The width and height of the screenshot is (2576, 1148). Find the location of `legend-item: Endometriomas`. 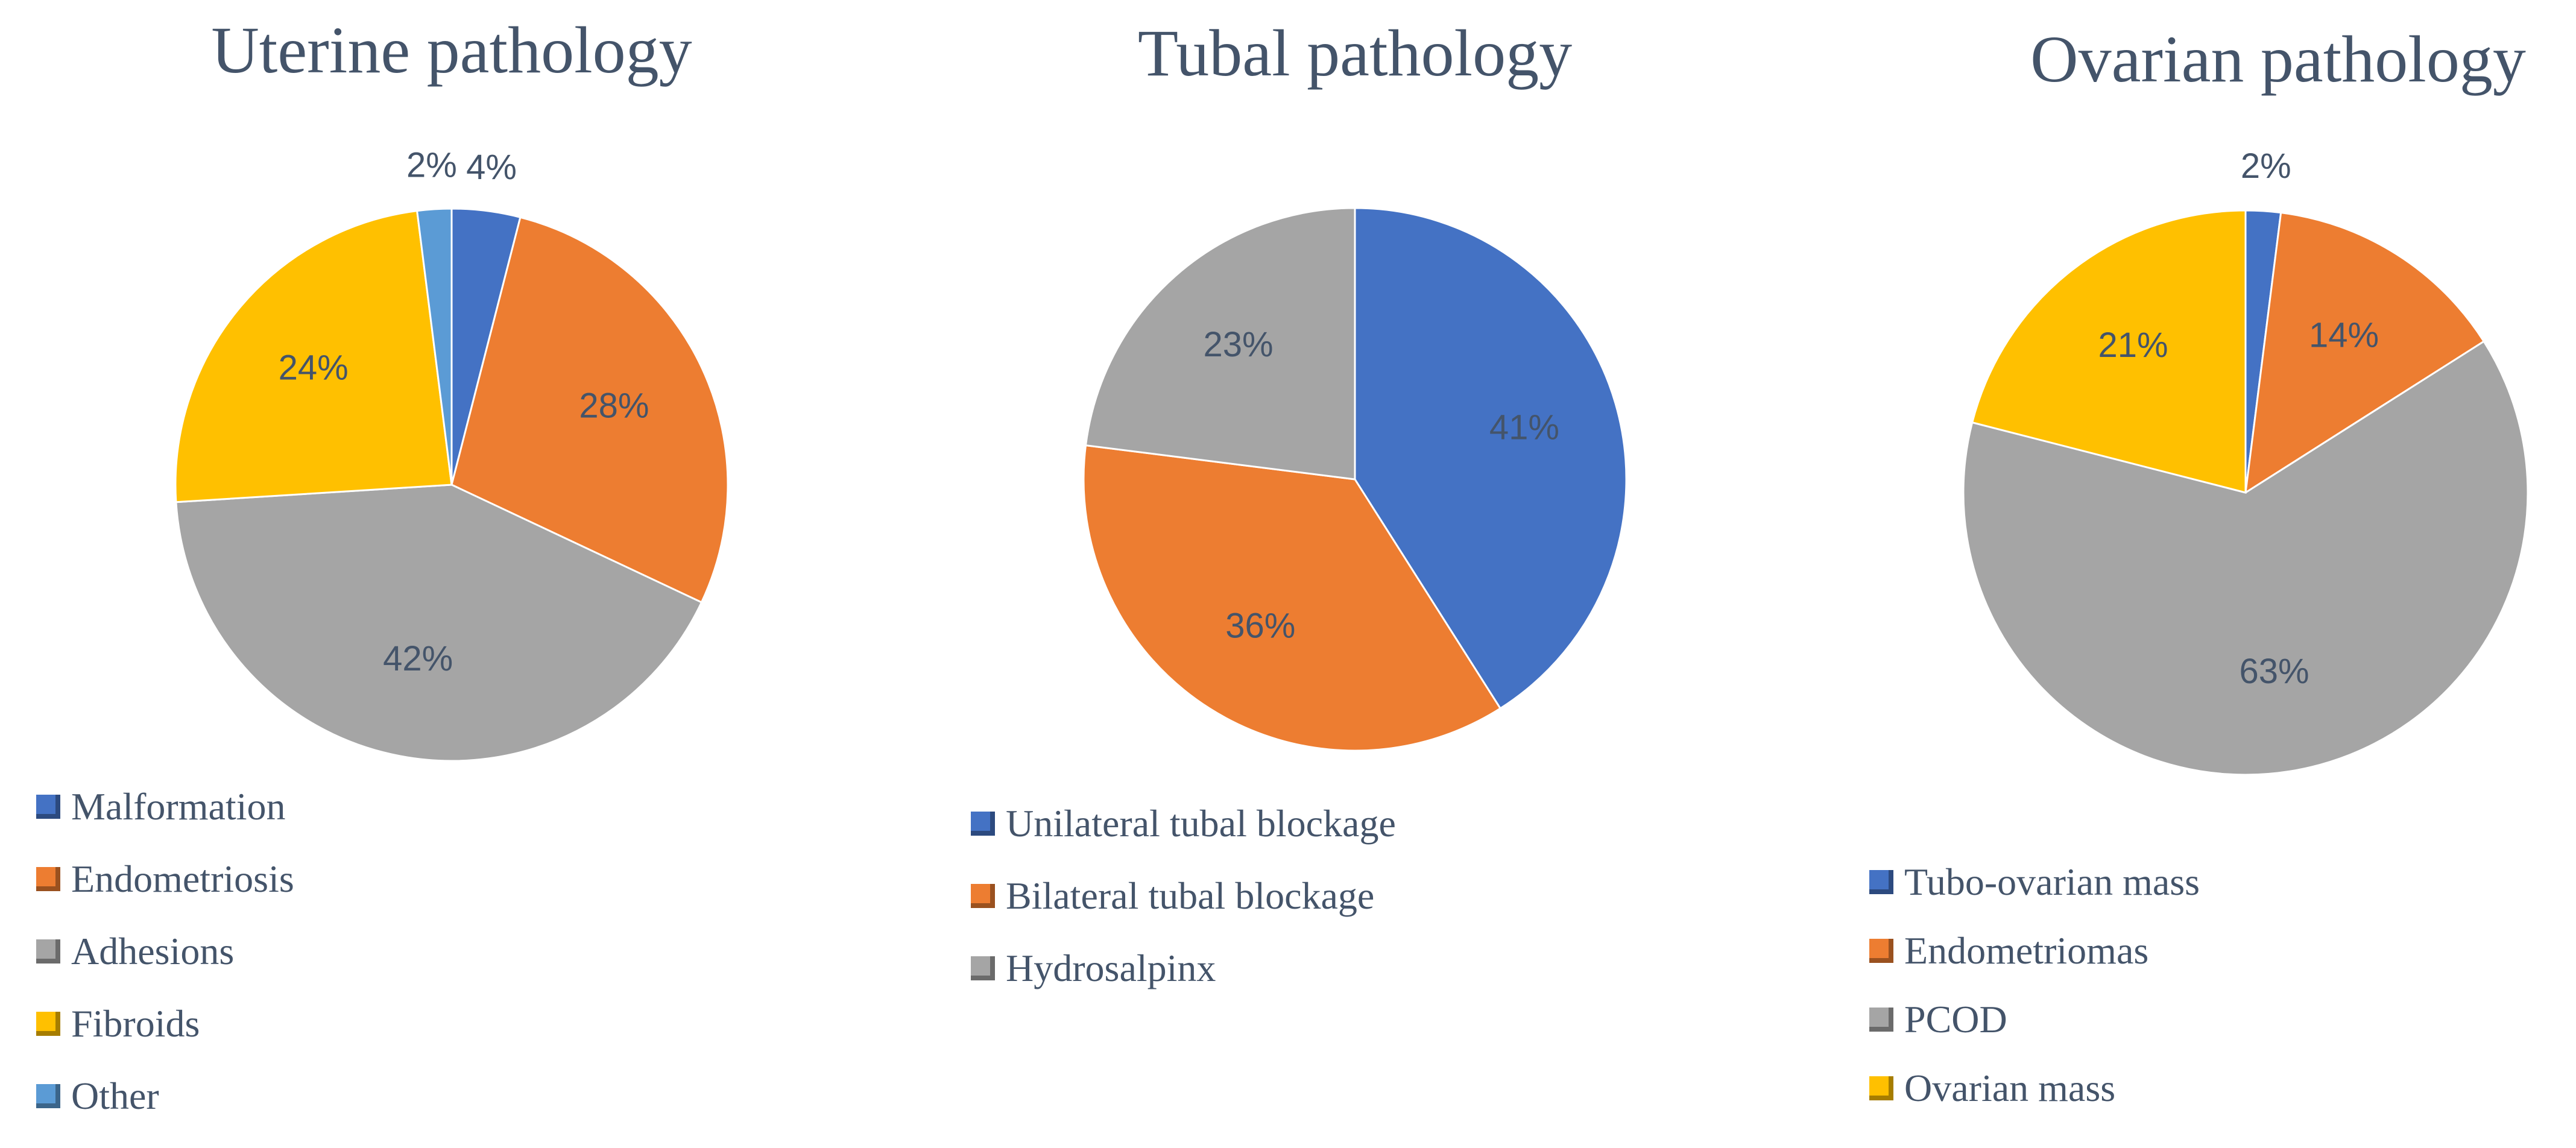

legend-item: Endometriomas is located at coordinates (2034, 951).